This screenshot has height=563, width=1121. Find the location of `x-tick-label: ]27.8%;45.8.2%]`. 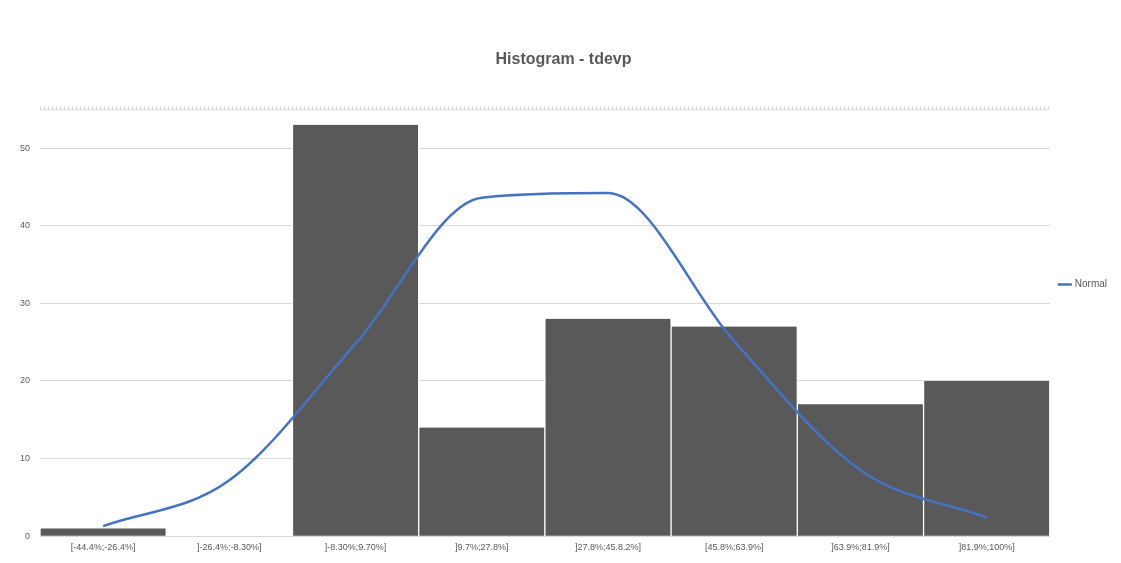

x-tick-label: ]27.8%;45.8.2%] is located at coordinates (608, 547).